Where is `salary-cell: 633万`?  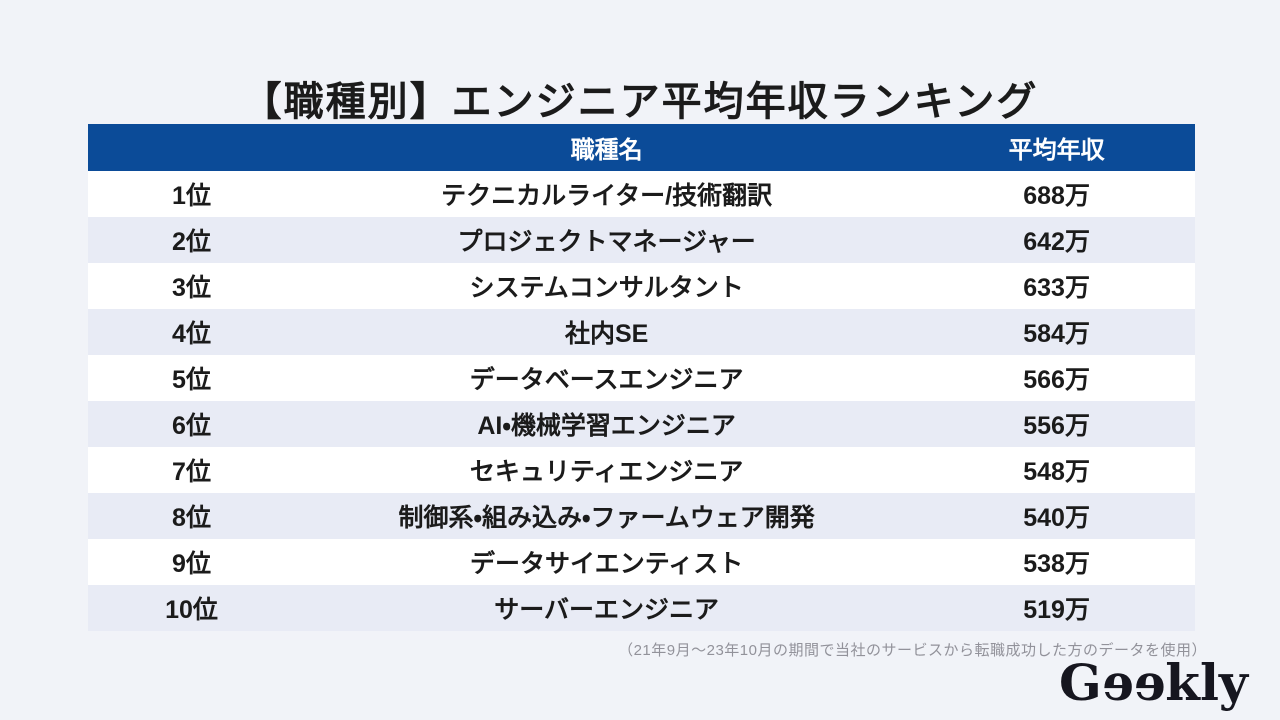 salary-cell: 633万 is located at coordinates (1056, 288).